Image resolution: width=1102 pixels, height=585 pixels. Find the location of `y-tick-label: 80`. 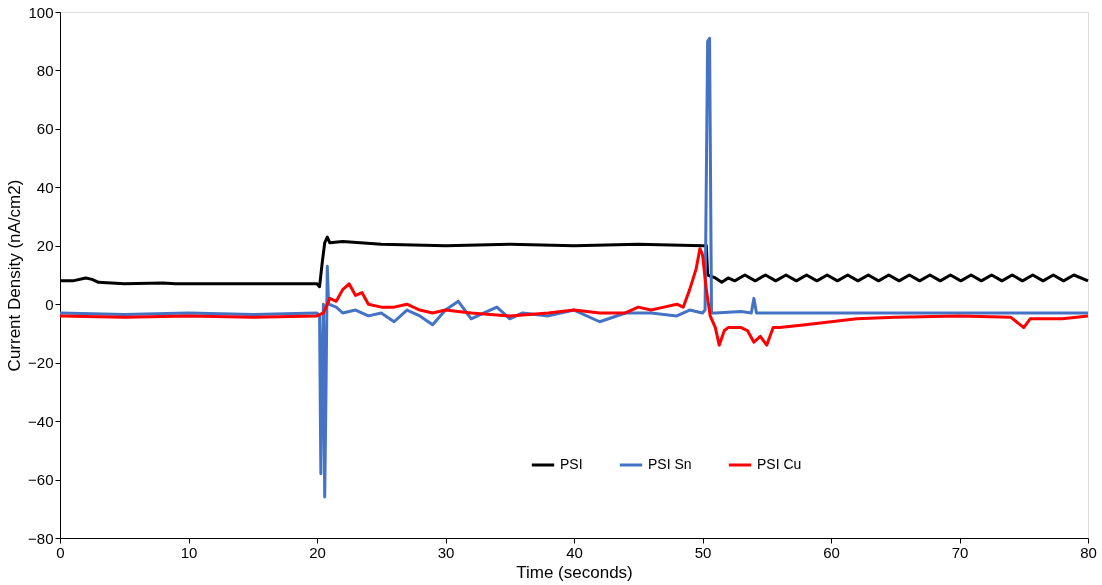

y-tick-label: 80 is located at coordinates (45, 70).